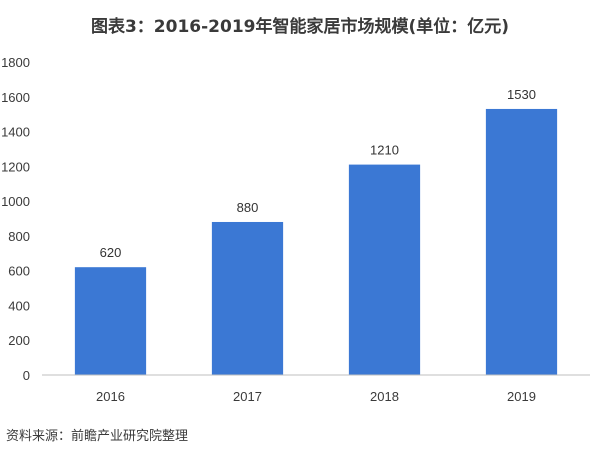 The image size is (600, 459). What do you see at coordinates (384, 396) in the screenshot?
I see `x-tick-label-2018: 2018` at bounding box center [384, 396].